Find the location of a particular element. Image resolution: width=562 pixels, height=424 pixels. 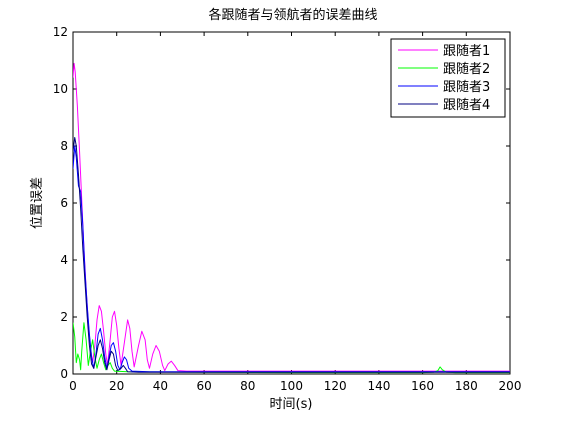

x-tick-label: 80 is located at coordinates (247, 386).